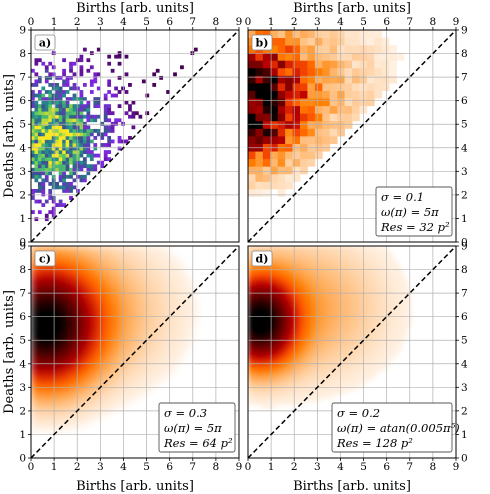 This screenshot has height=494, width=490. Describe the element at coordinates (135, 8) in the screenshot. I see `top-xlabel-left: Births [arb. units]` at that location.